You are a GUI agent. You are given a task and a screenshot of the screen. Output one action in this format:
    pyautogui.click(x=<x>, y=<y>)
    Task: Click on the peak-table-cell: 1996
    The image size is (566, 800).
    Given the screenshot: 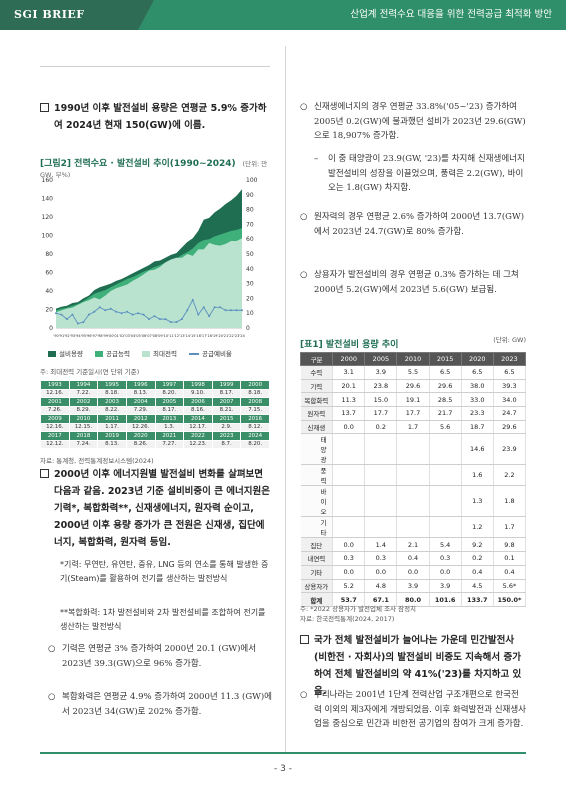 What is the action you would take?
    pyautogui.click(x=140, y=385)
    